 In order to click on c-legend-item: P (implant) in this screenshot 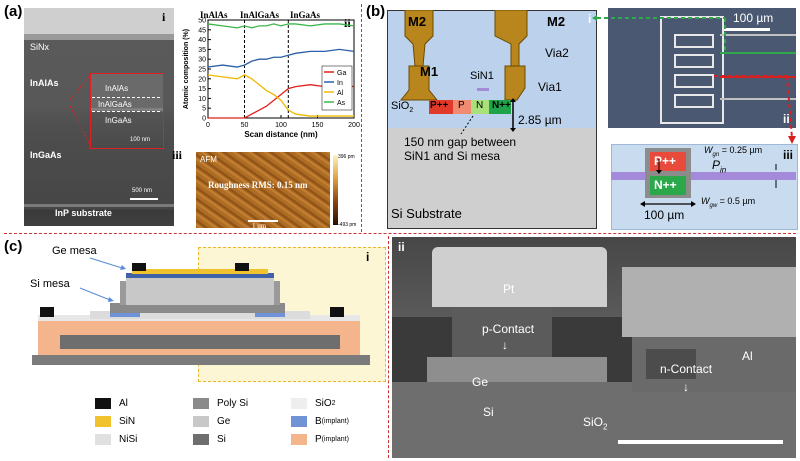, I will do `click(320, 439)`.